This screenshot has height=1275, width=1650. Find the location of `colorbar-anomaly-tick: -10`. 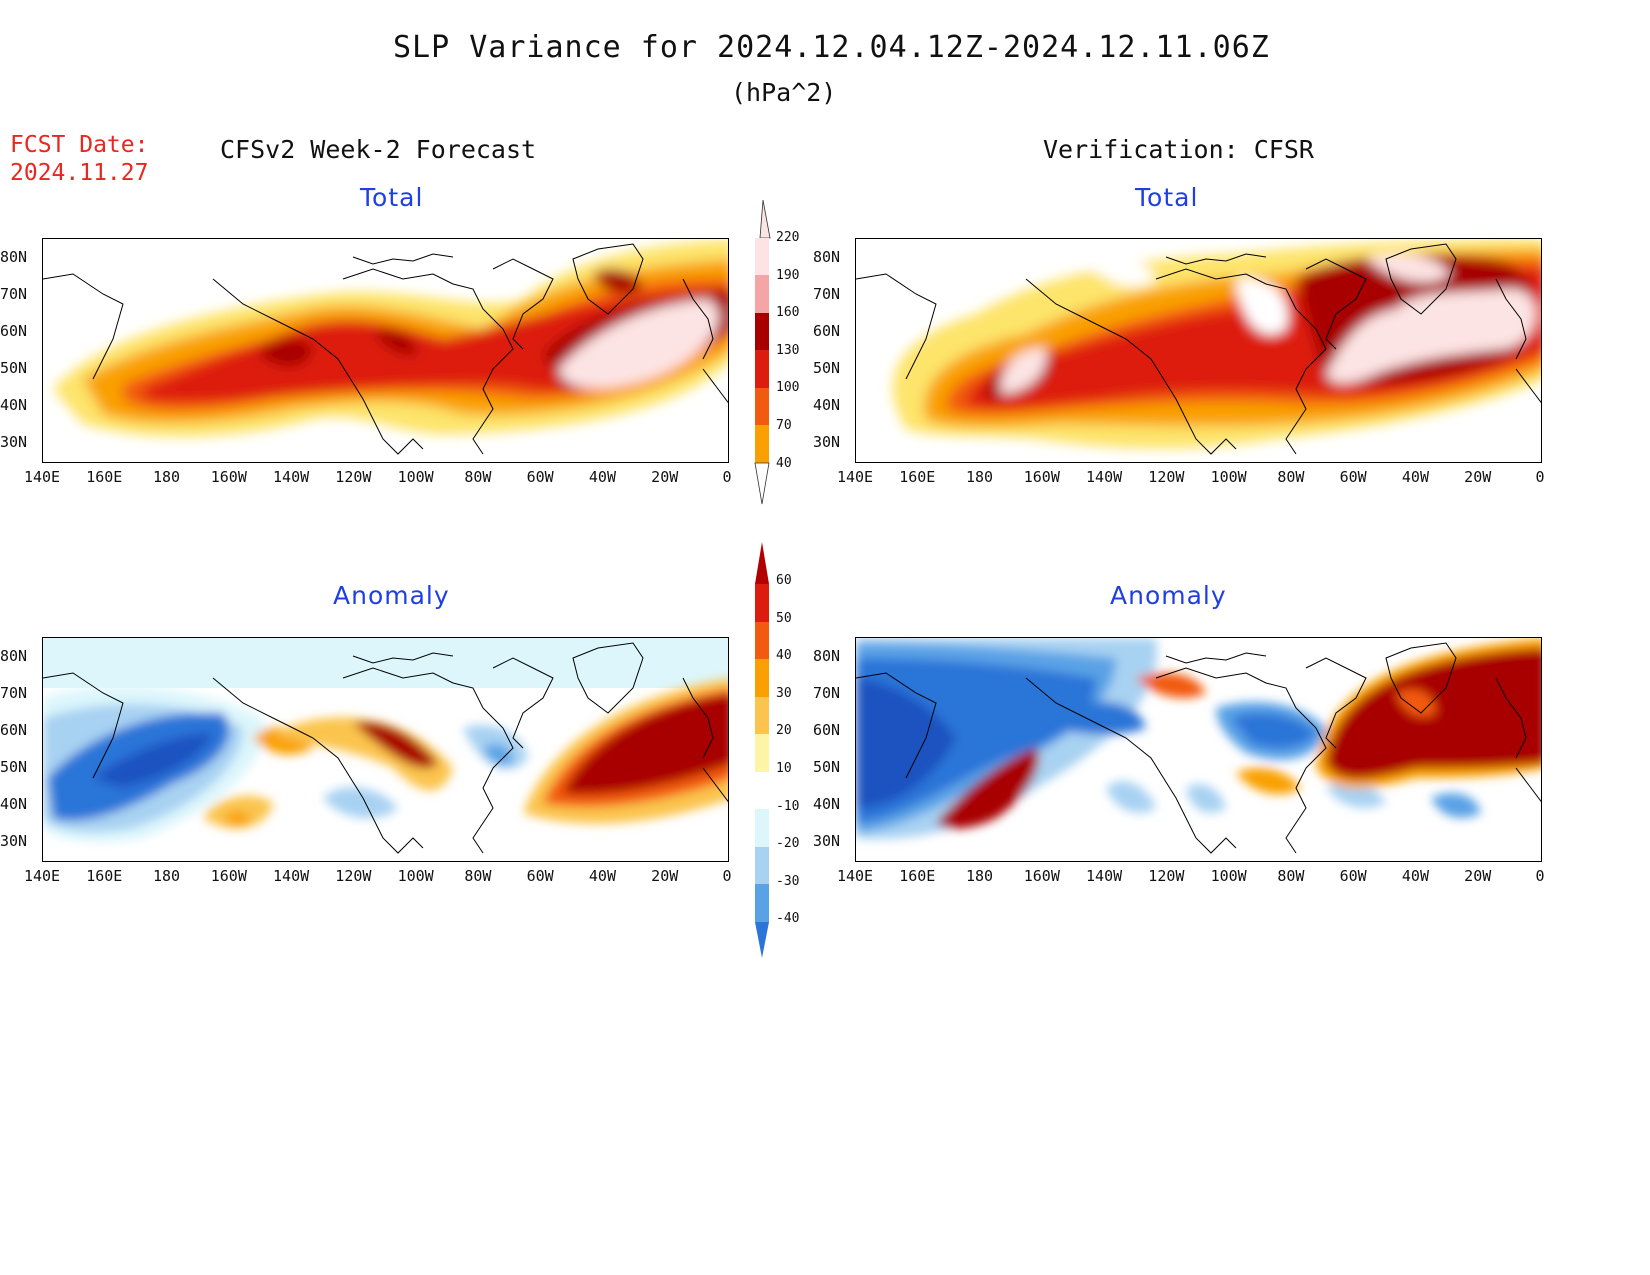

colorbar-anomaly-tick: -10 is located at coordinates (788, 806).